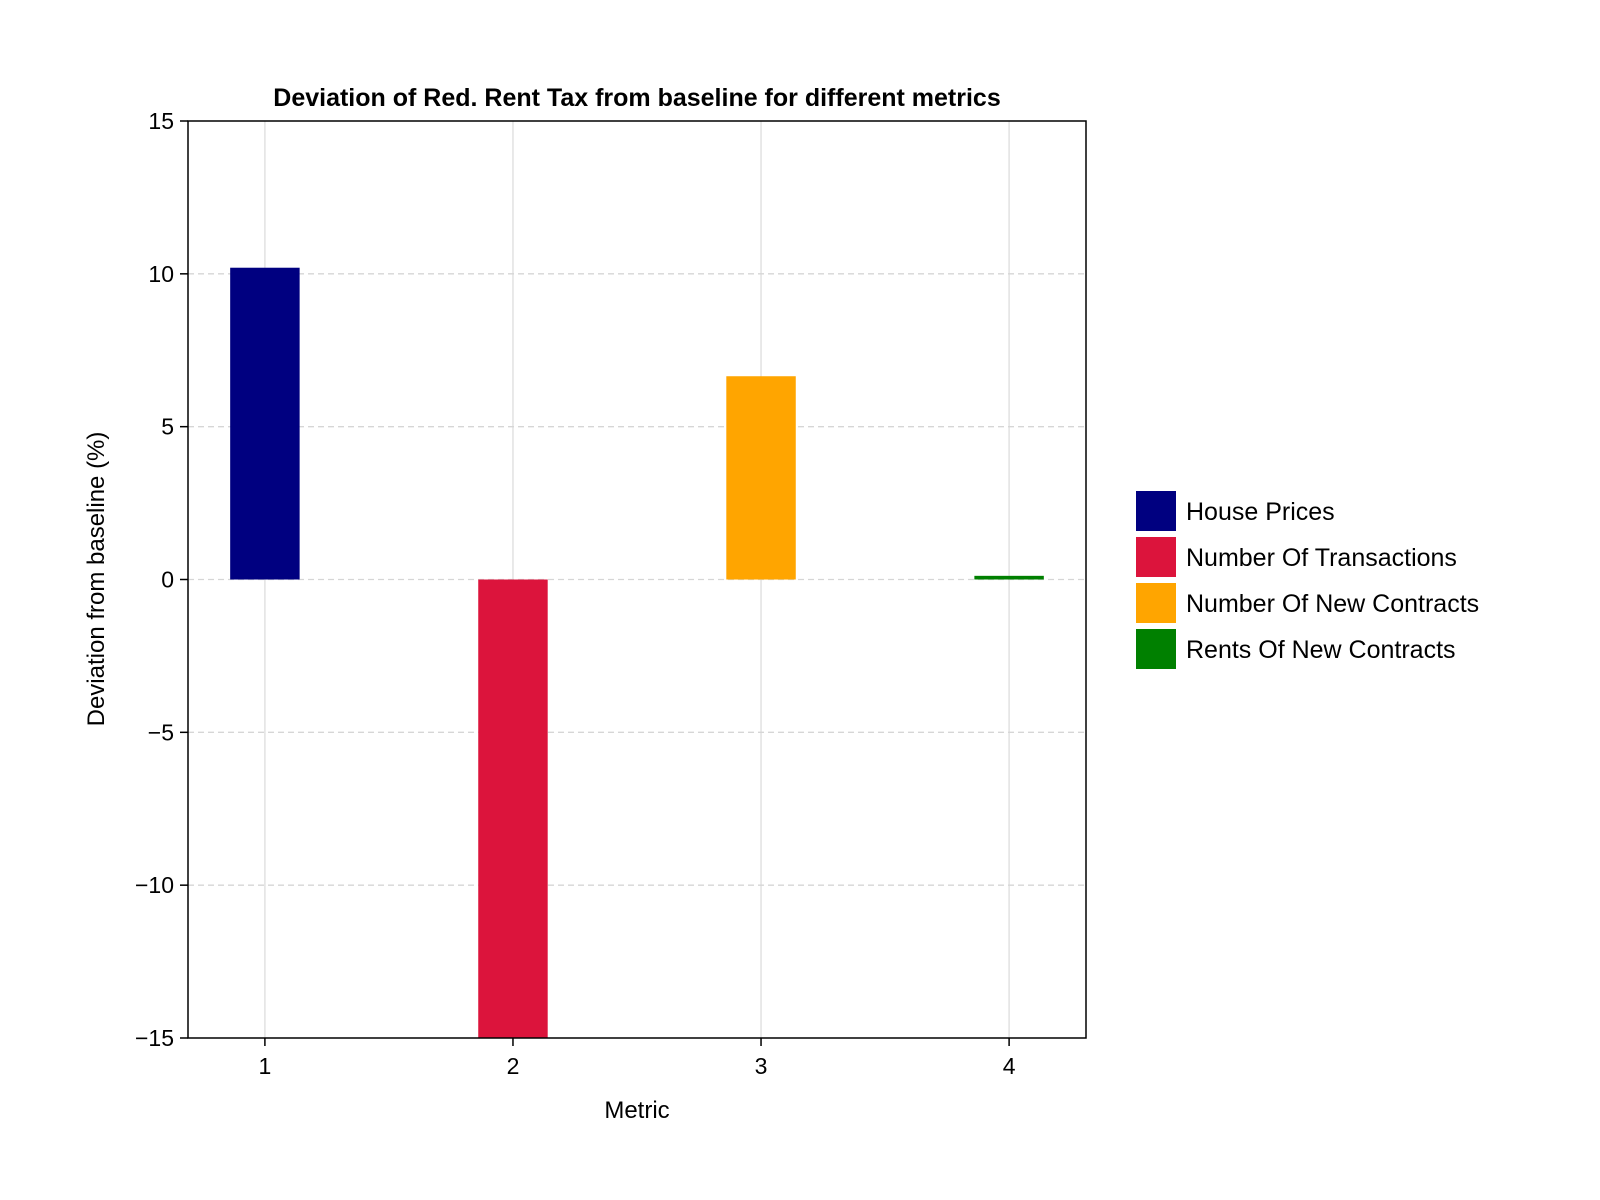  Describe the element at coordinates (761, 1066) in the screenshot. I see `x-tick-label: 3` at that location.